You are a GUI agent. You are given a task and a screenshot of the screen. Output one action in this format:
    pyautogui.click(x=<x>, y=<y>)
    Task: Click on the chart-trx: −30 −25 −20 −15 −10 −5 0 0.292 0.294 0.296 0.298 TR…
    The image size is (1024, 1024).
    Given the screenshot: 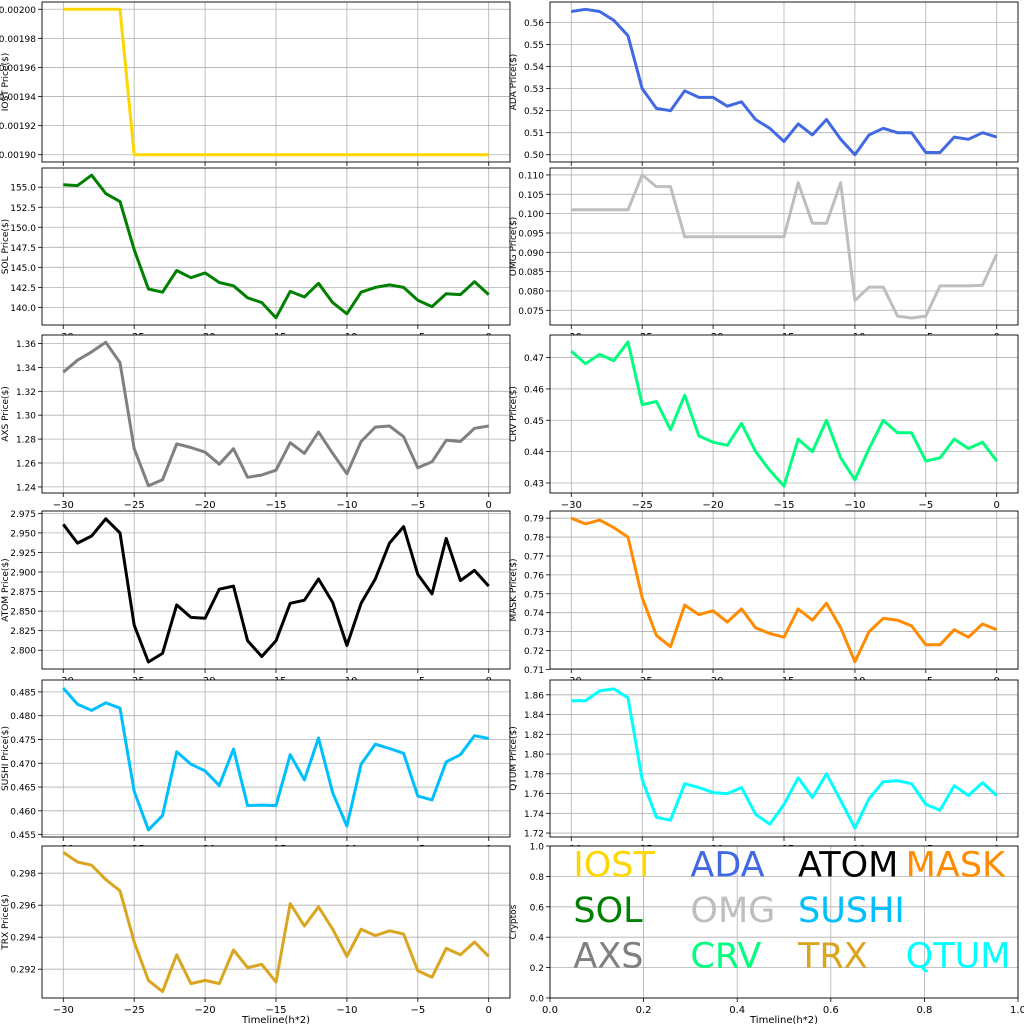 What is the action you would take?
    pyautogui.click(x=256, y=934)
    